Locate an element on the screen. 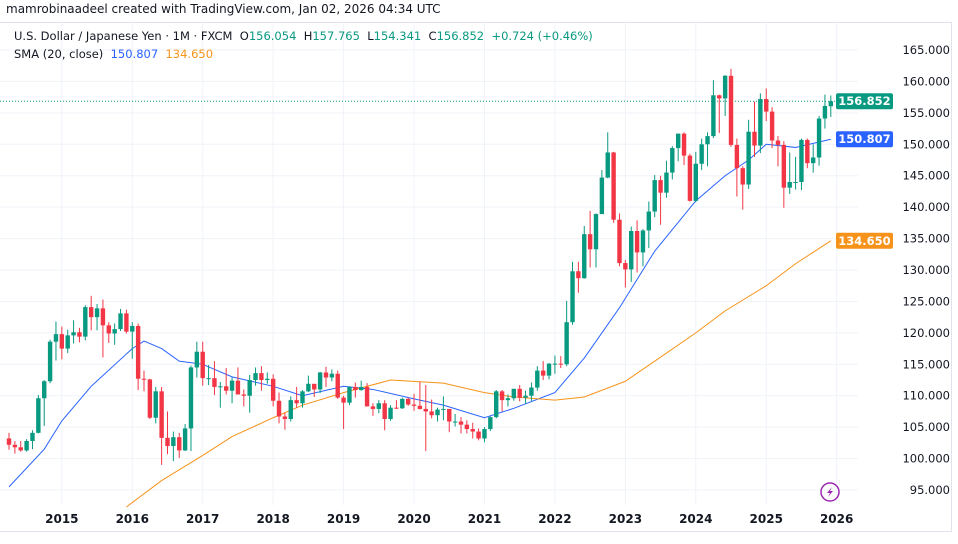 Image resolution: width=958 pixels, height=544 pixels. open-label: O is located at coordinates (244, 36).